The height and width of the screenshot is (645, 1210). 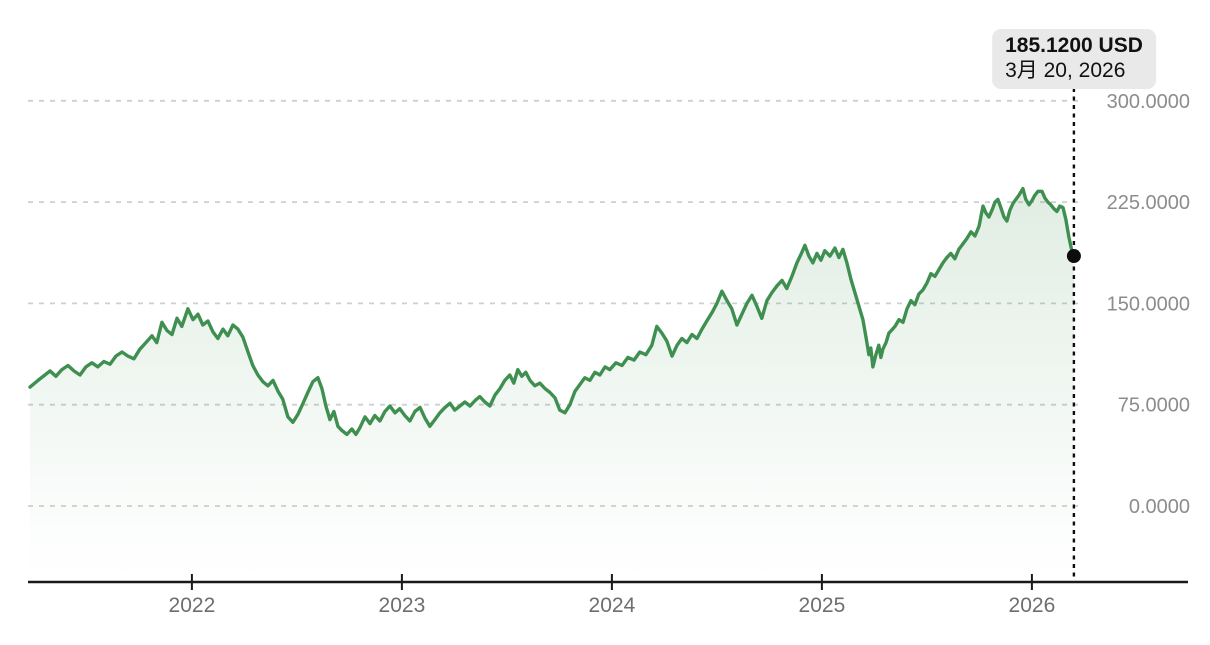 I want to click on y-axis-label: 75.0000, so click(x=1154, y=406).